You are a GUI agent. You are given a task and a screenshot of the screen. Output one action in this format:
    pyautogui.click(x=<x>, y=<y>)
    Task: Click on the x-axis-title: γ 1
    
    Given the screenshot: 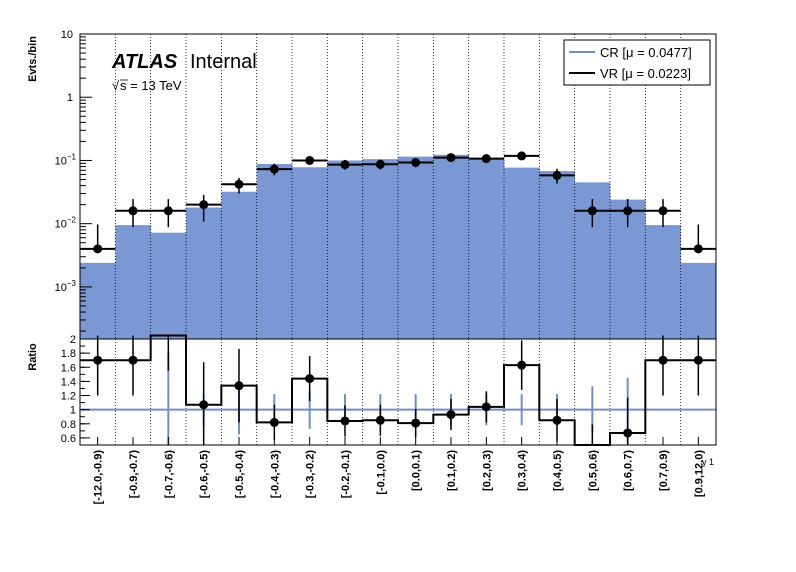 What is the action you would take?
    pyautogui.click(x=708, y=462)
    